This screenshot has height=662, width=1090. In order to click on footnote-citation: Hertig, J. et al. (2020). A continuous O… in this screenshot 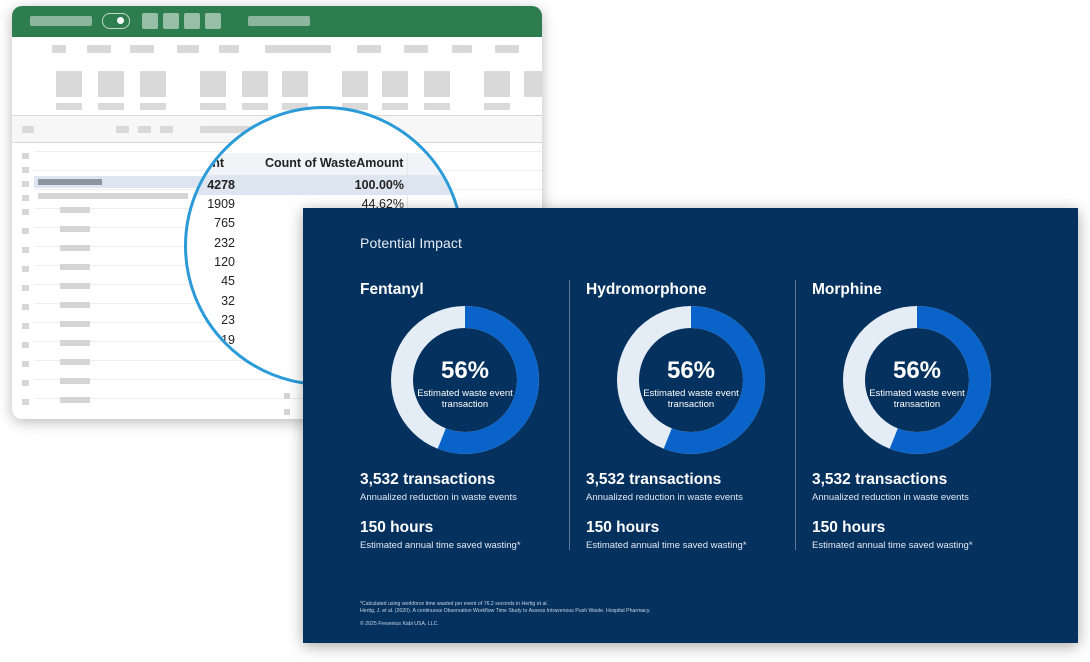, I will do `click(505, 611)`.